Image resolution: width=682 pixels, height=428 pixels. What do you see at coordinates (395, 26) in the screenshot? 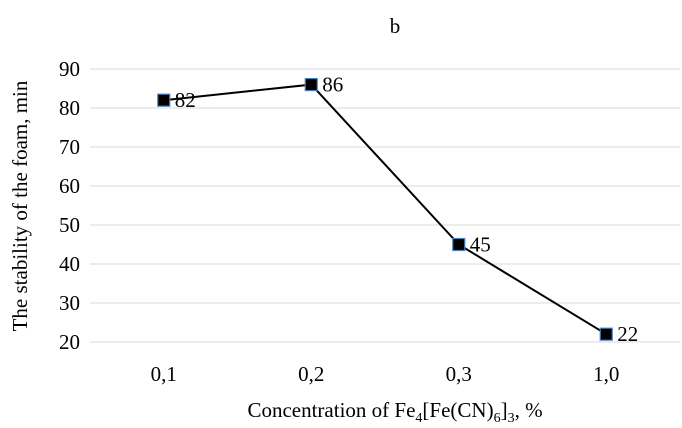
I see `chart-title: b` at bounding box center [395, 26].